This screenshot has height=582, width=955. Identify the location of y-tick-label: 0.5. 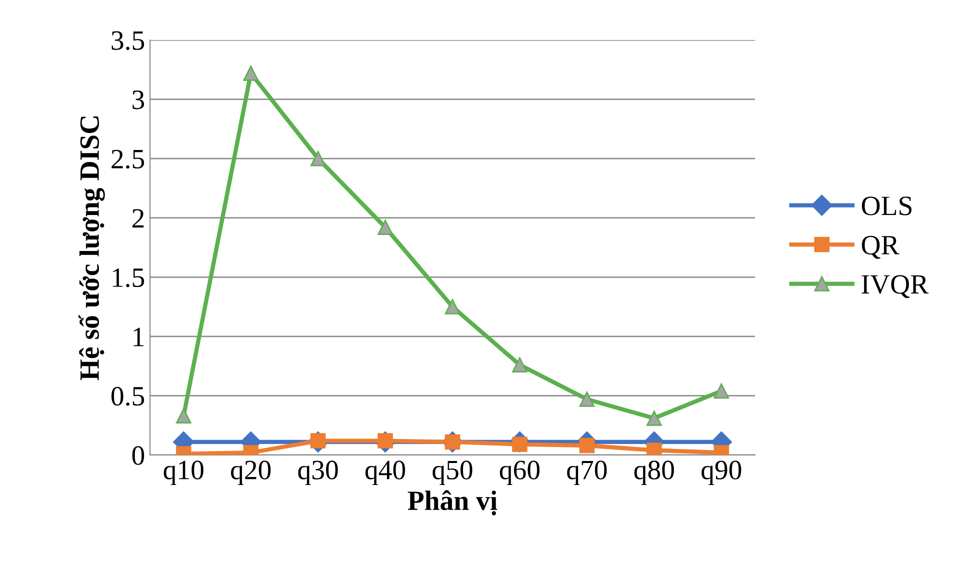
(127, 396).